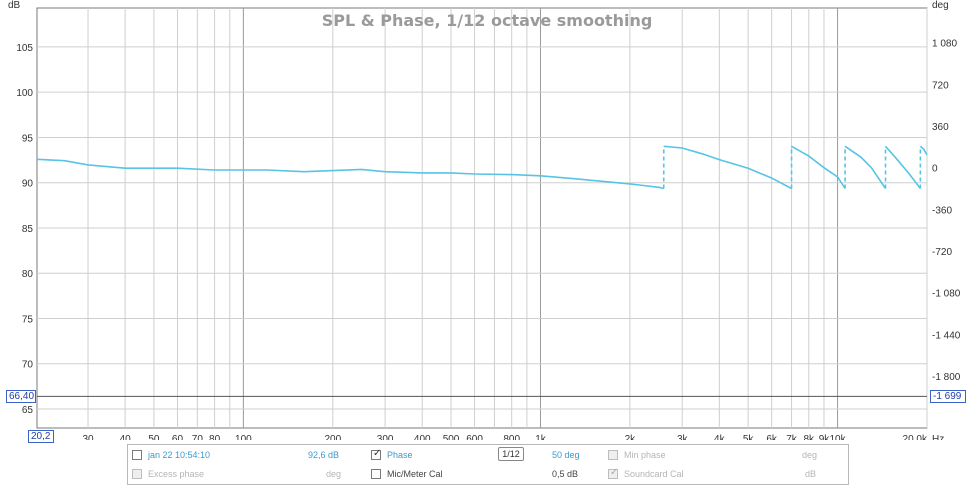 This screenshot has height=485, width=975. Describe the element at coordinates (511, 437) in the screenshot. I see `x-tick-label: 800` at that location.